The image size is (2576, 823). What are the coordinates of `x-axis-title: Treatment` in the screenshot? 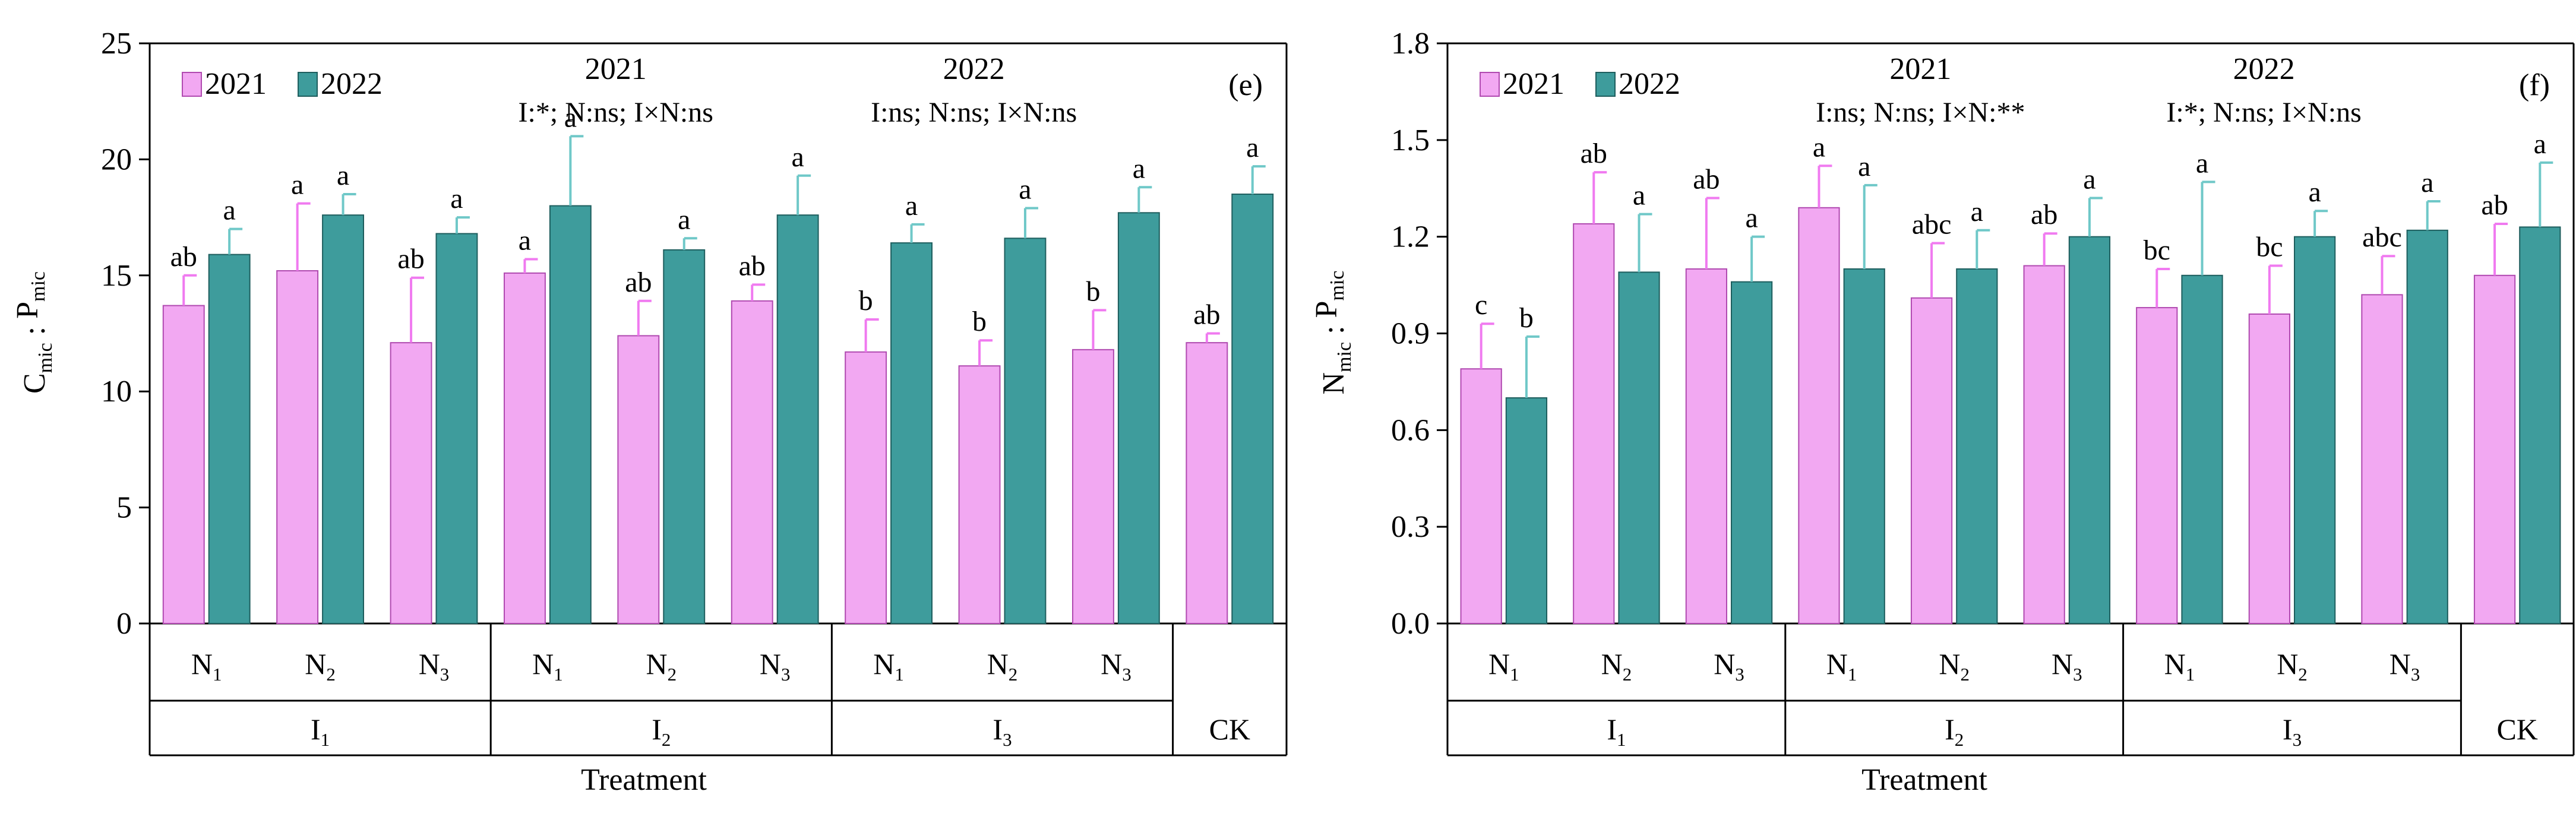 It's located at (644, 780).